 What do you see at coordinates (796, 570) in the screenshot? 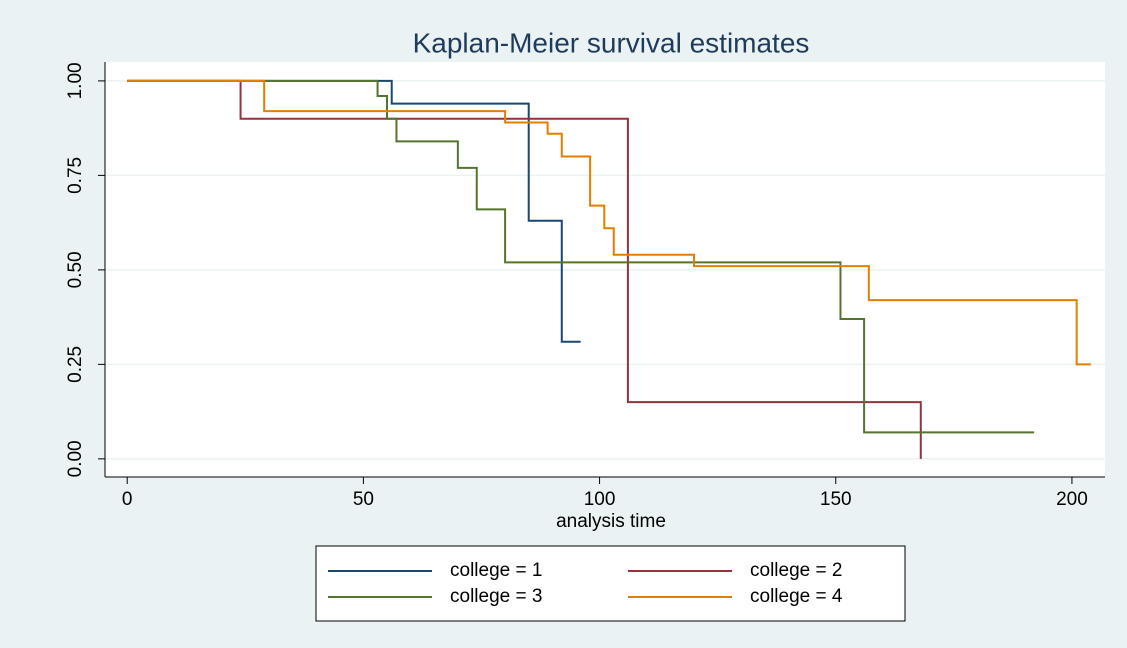
I see `legend-label: college = 2` at bounding box center [796, 570].